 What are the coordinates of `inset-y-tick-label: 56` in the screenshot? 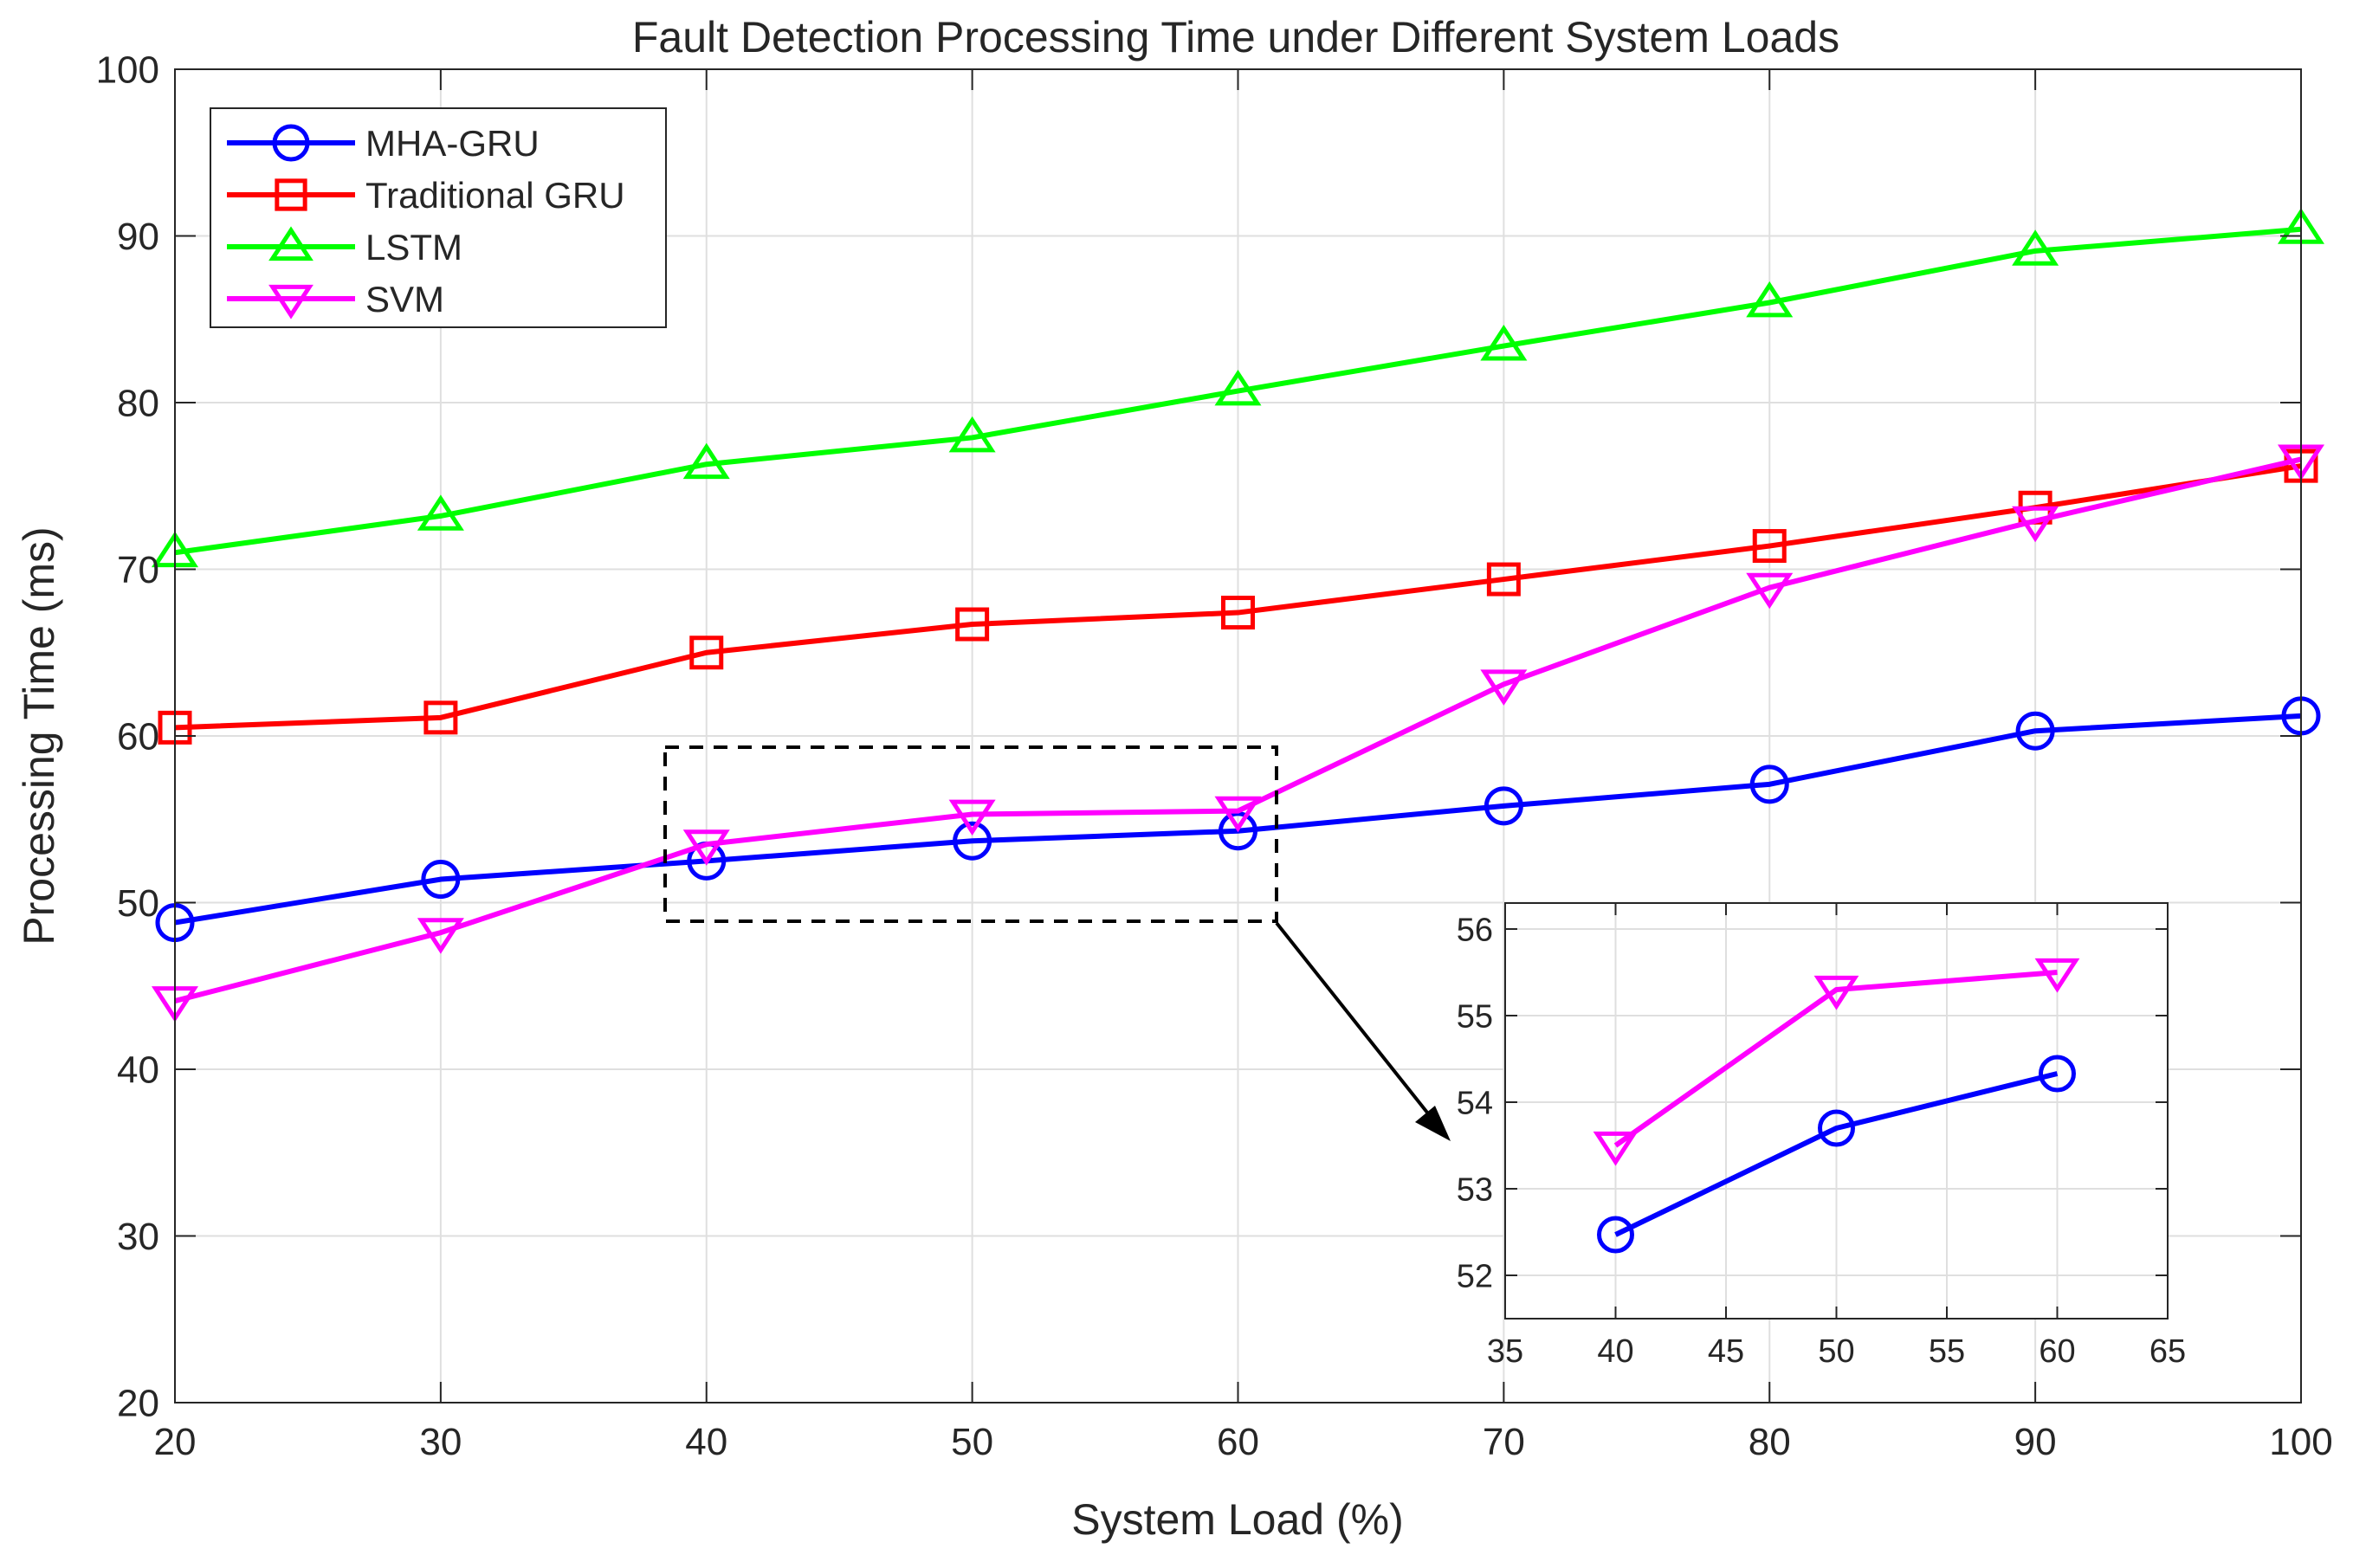 It's located at (1475, 930).